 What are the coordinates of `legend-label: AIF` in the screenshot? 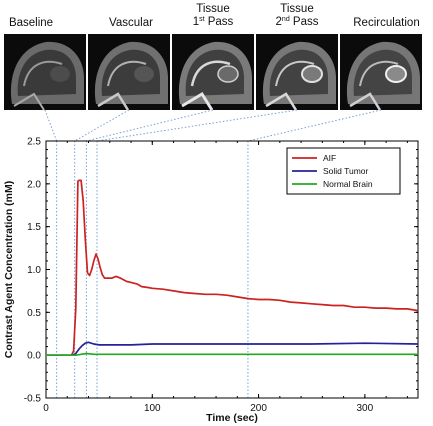 It's located at (329, 158).